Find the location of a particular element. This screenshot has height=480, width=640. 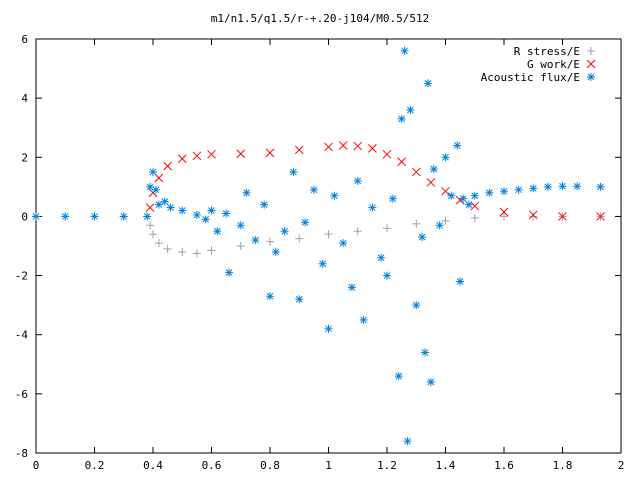

legend-marker-acoustic-flux-e is located at coordinates (591, 77).